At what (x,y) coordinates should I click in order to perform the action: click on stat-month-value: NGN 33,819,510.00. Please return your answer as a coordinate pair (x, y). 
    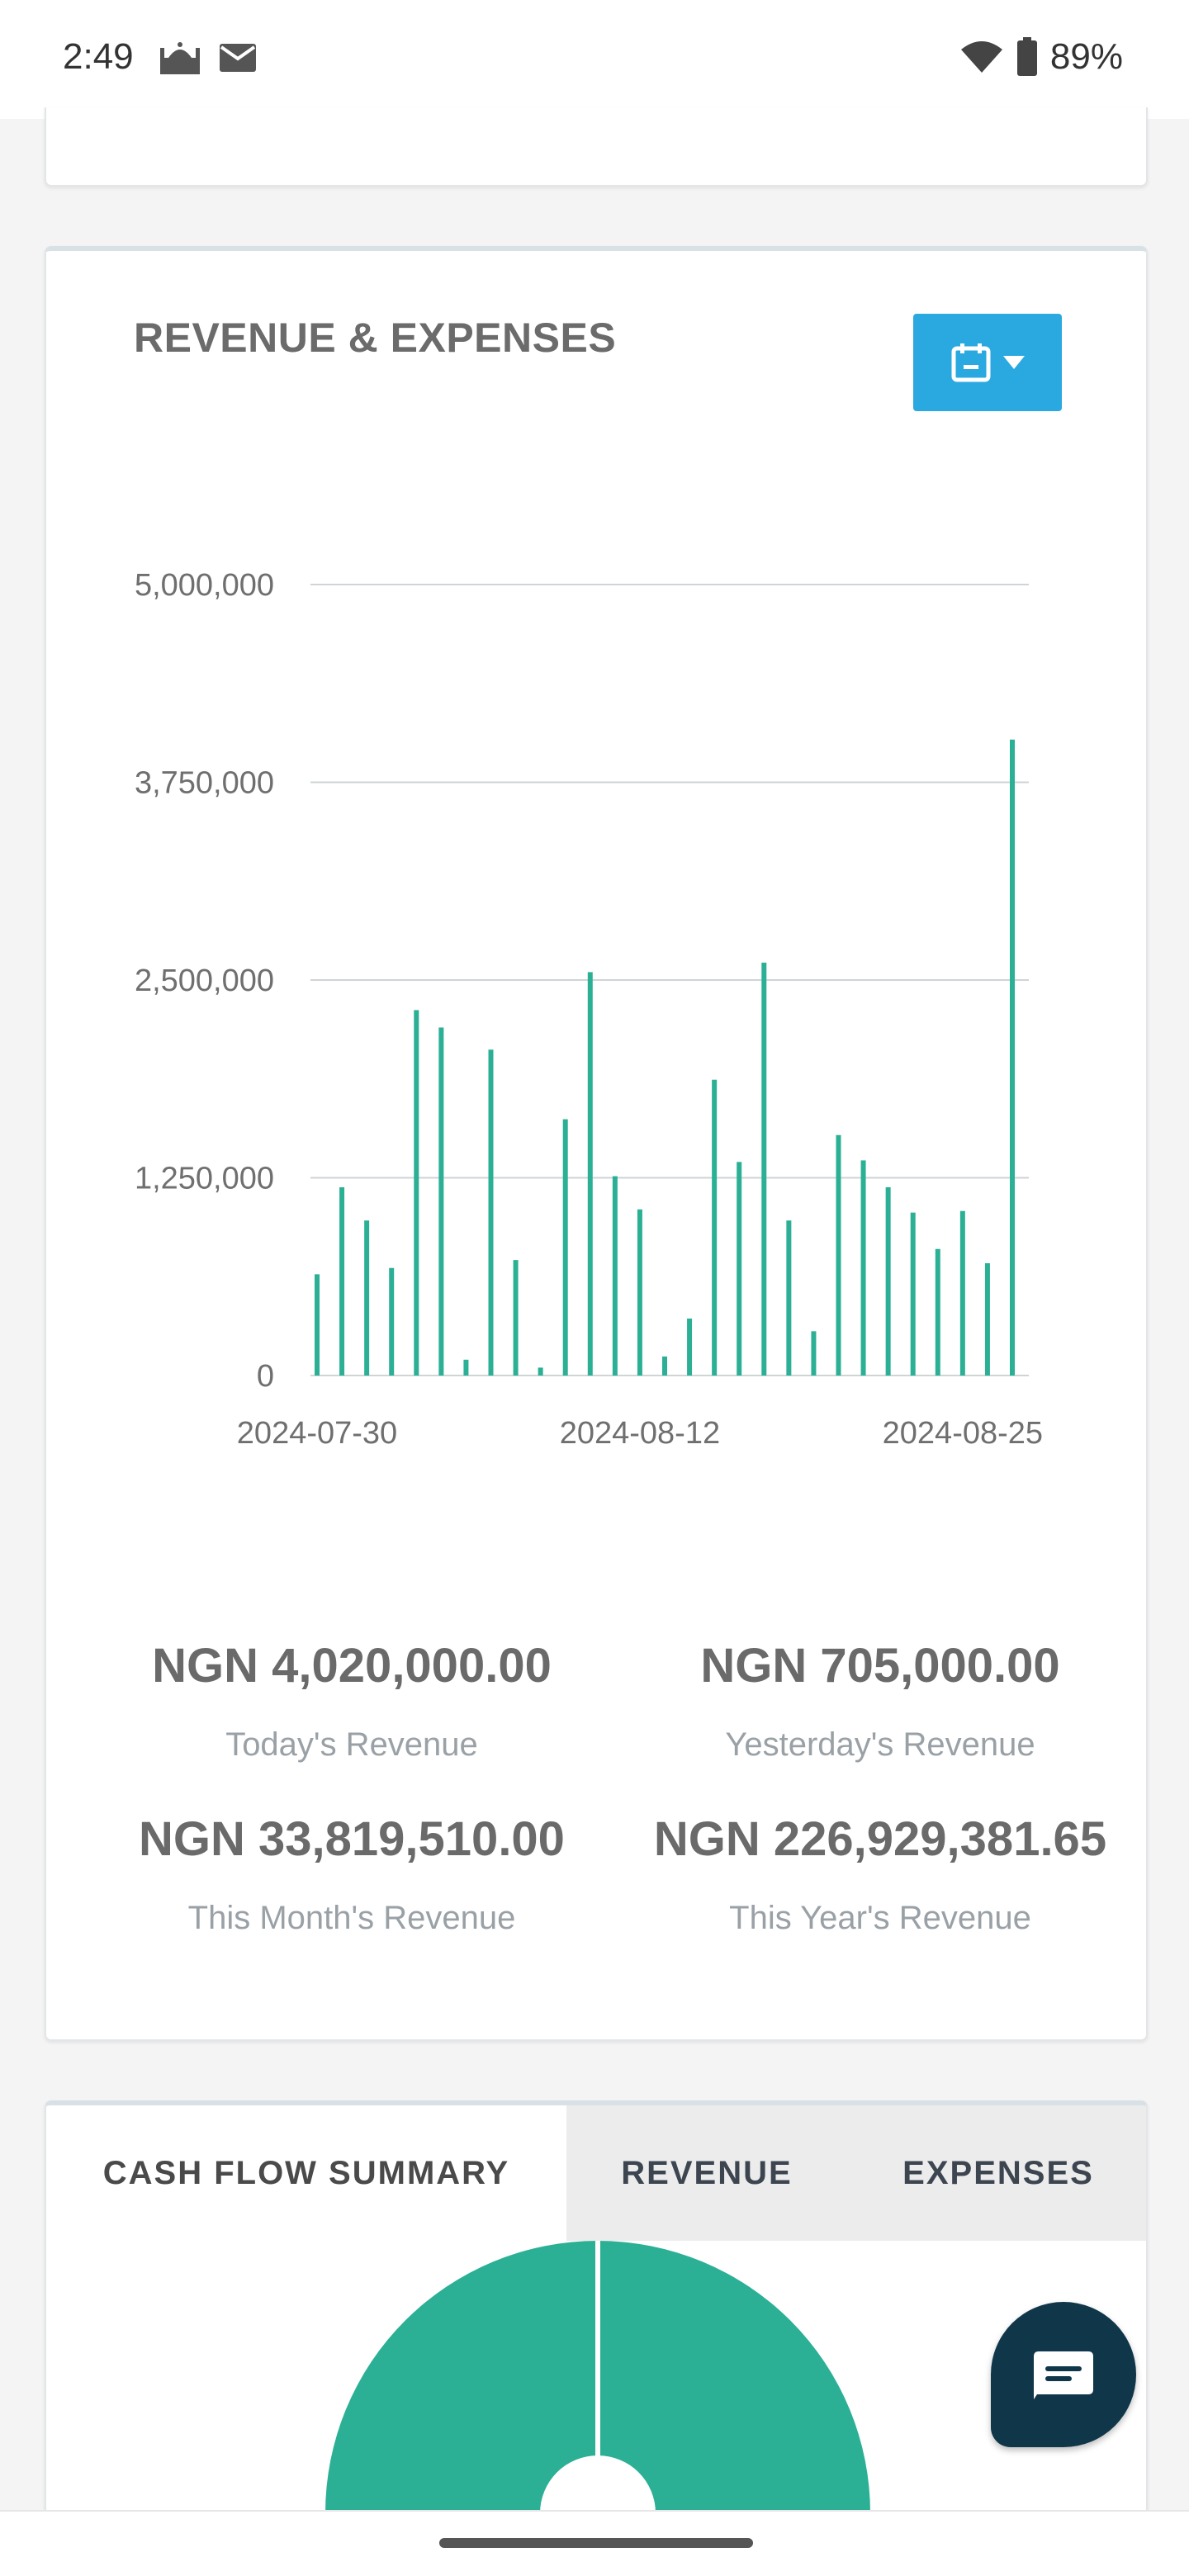
    Looking at the image, I should click on (352, 1839).